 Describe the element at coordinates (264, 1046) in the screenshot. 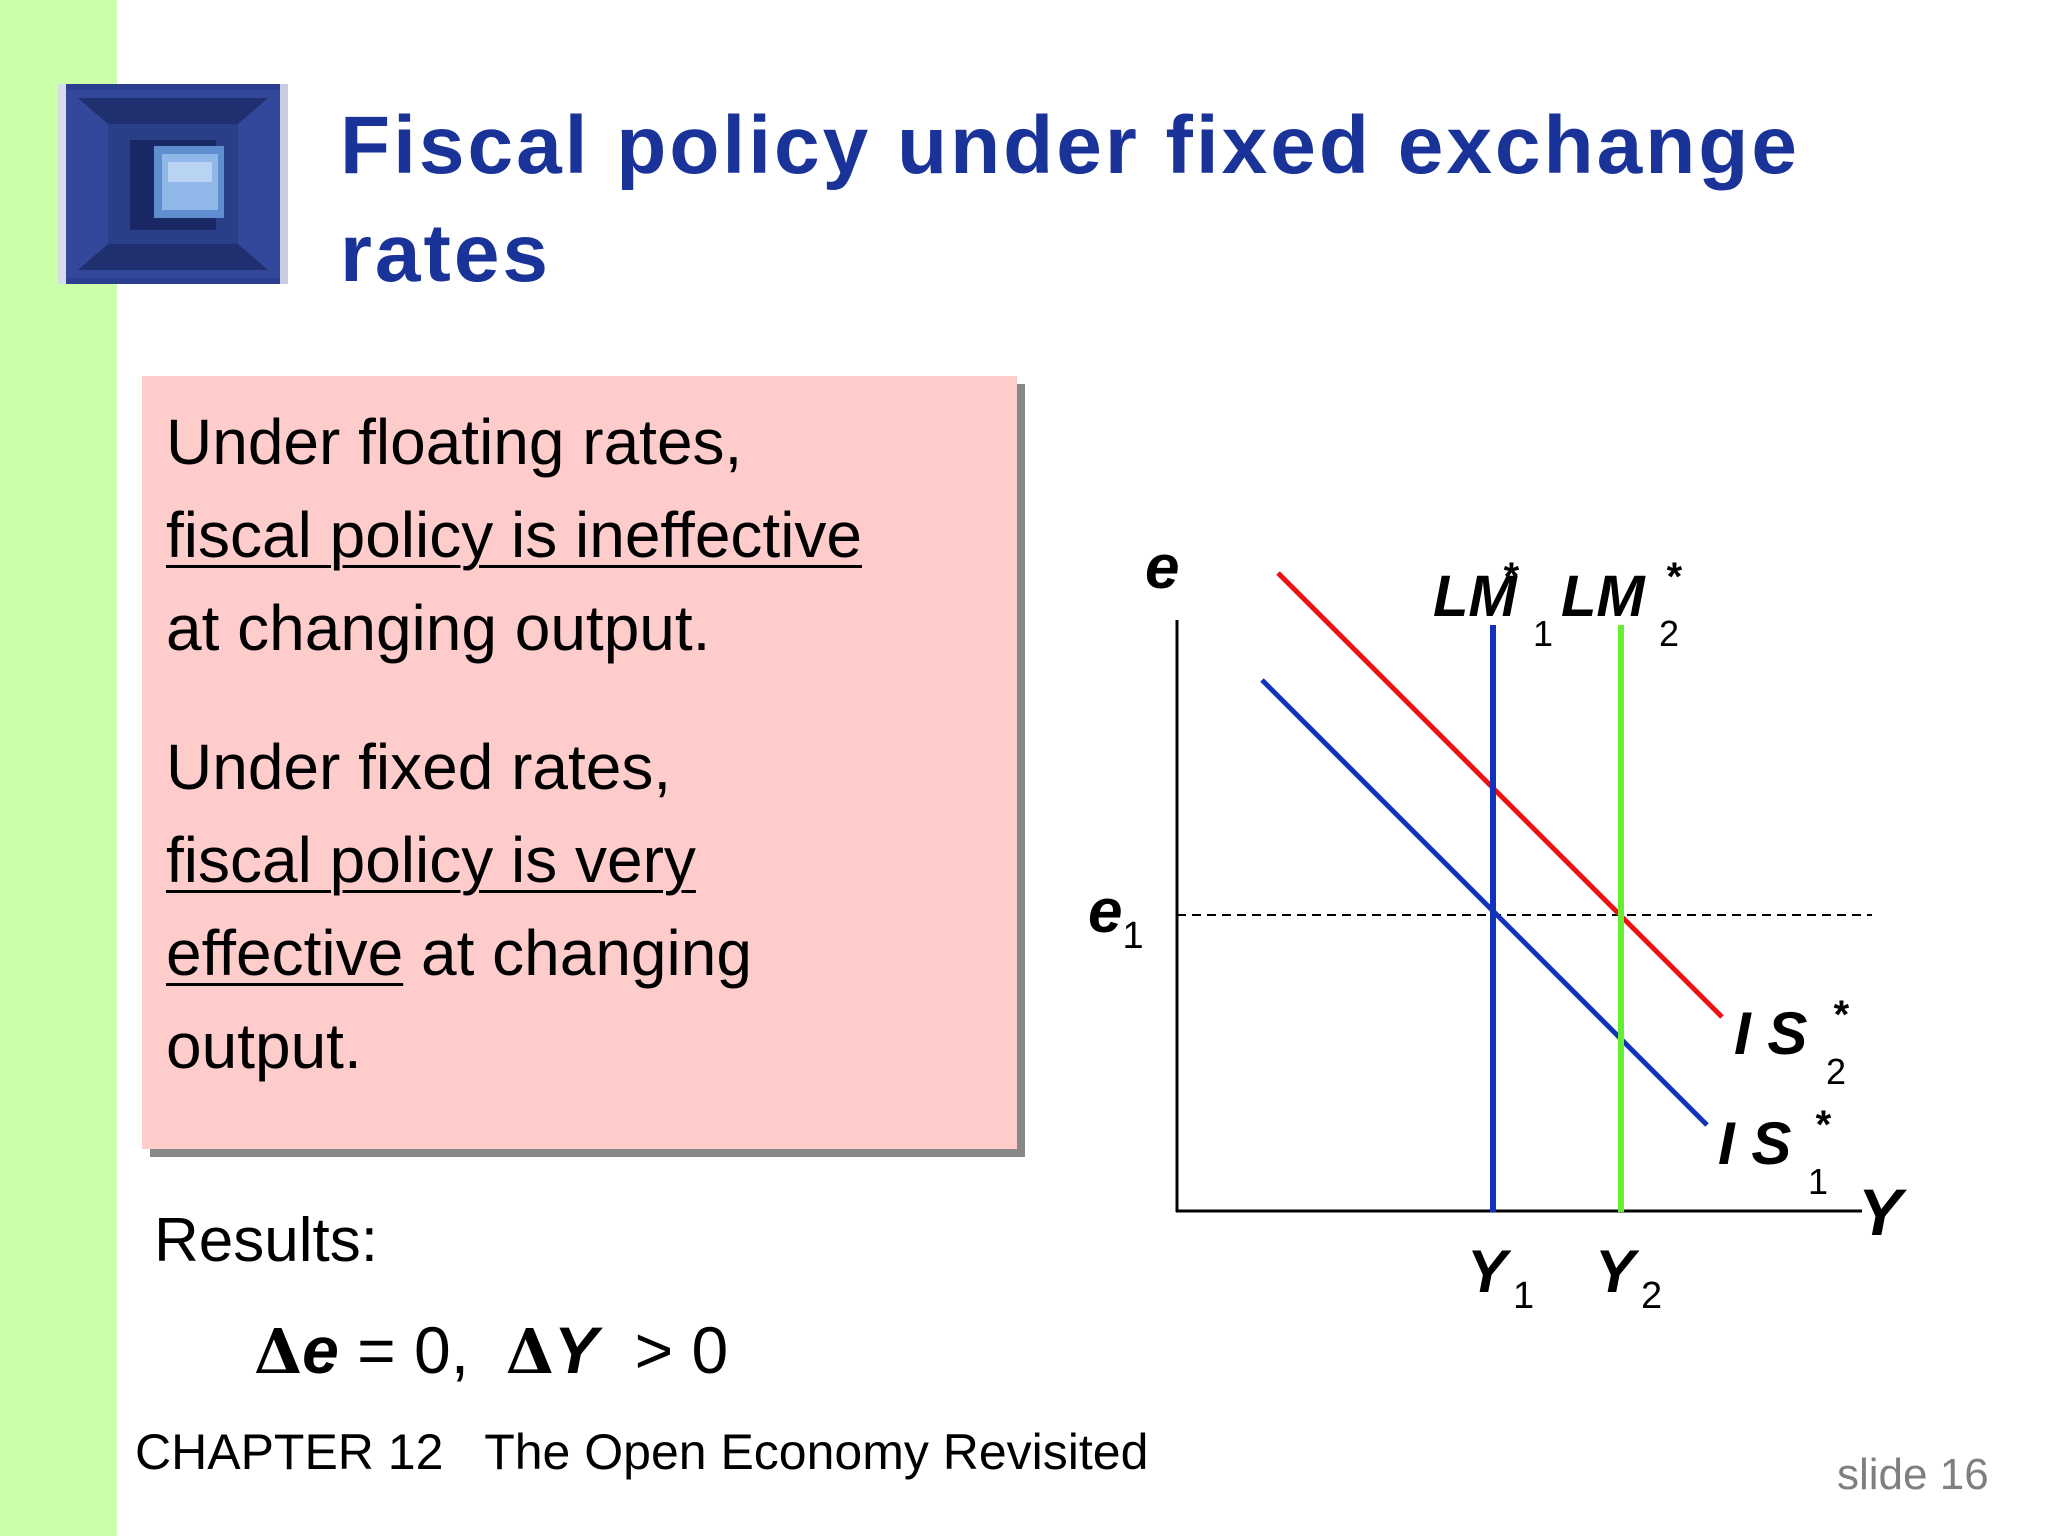

I see `fixed-line-4: output.` at that location.